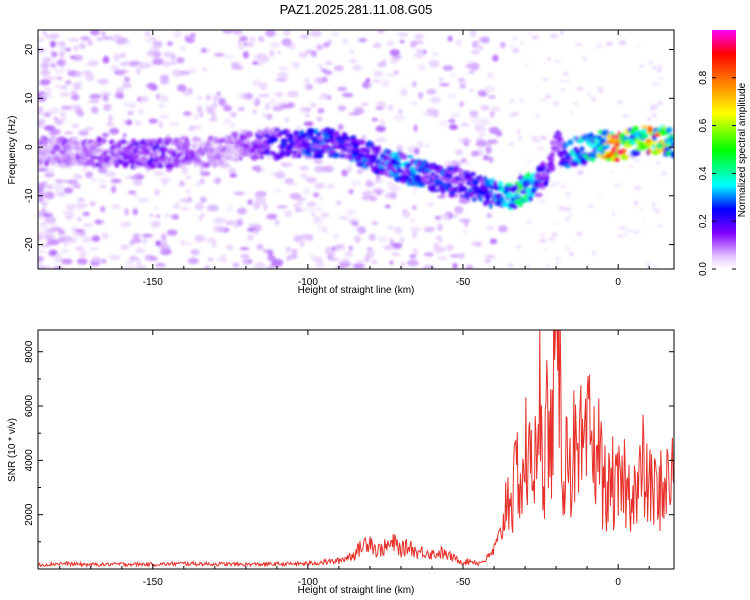  What do you see at coordinates (29, 98) in the screenshot?
I see `y-tick-label: 10` at bounding box center [29, 98].